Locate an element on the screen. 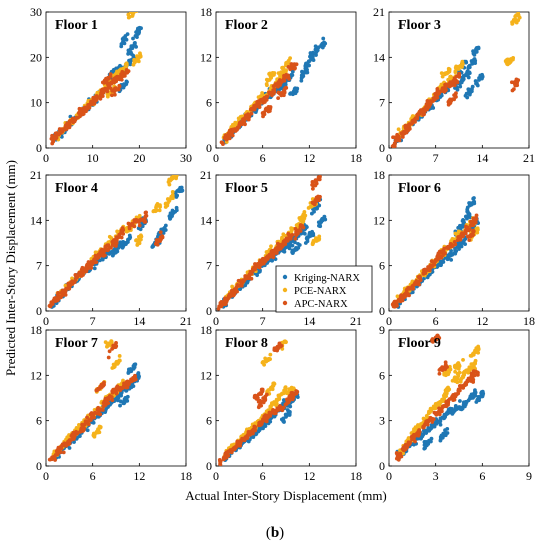  x-tick-label: 12 is located at coordinates (139, 476).